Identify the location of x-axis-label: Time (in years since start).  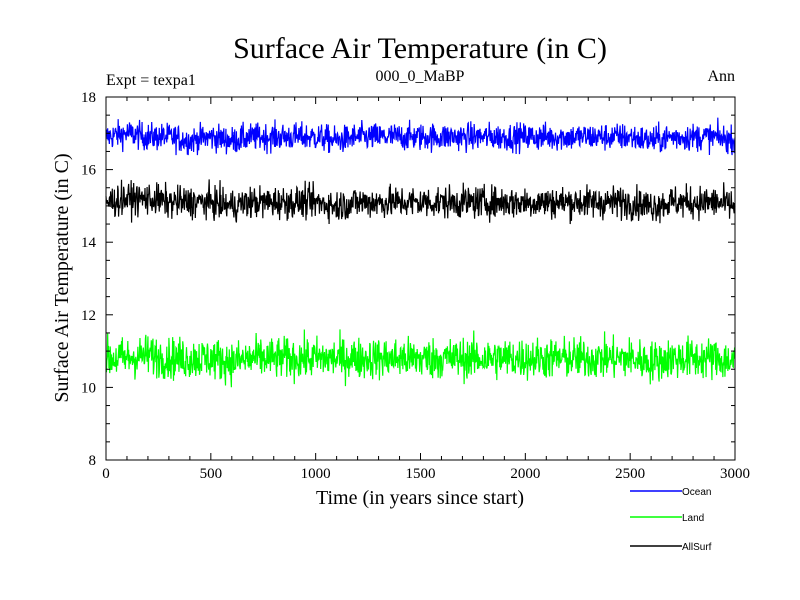
(420, 498).